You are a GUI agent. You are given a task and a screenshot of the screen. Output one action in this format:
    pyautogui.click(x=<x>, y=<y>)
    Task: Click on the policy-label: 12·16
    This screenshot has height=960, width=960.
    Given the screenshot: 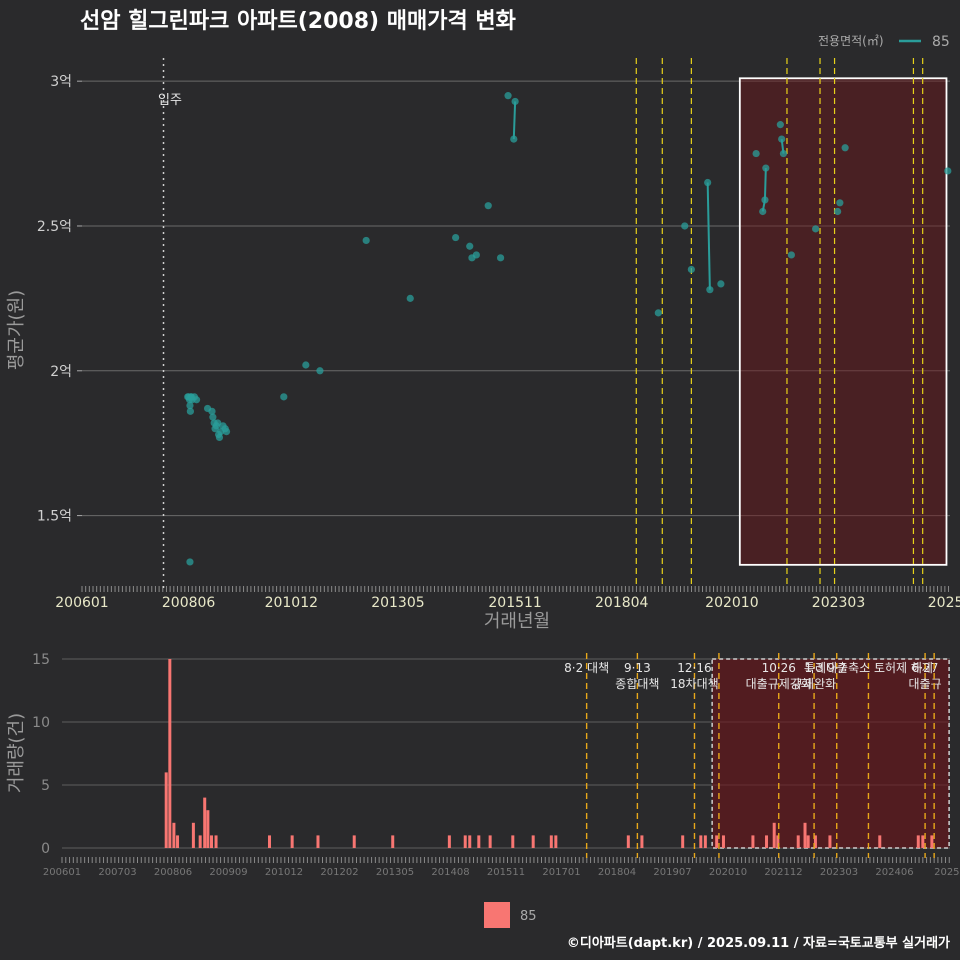 What is the action you would take?
    pyautogui.click(x=694, y=668)
    